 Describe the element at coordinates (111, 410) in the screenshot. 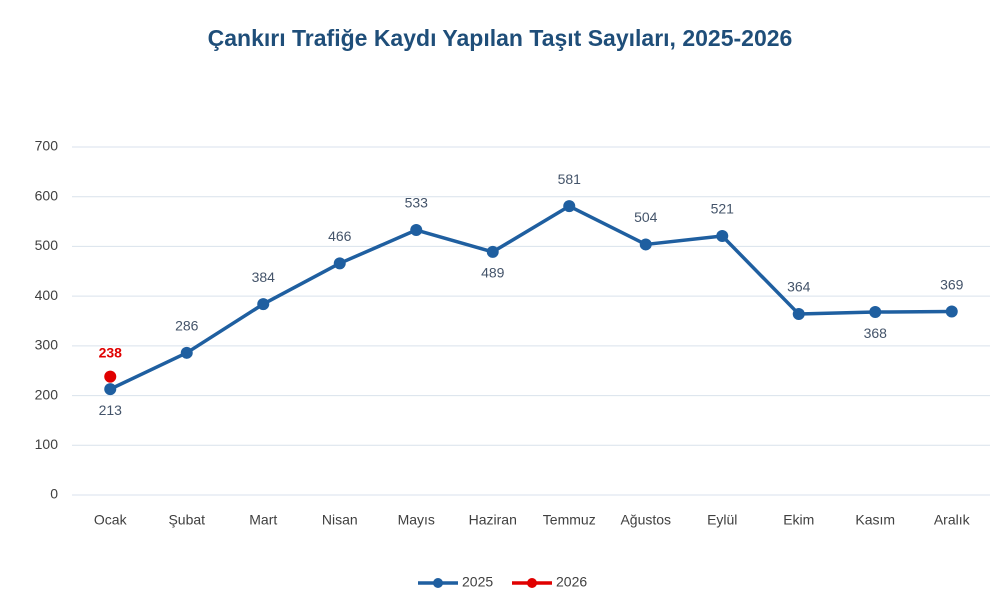

I see `data-label: 213` at that location.